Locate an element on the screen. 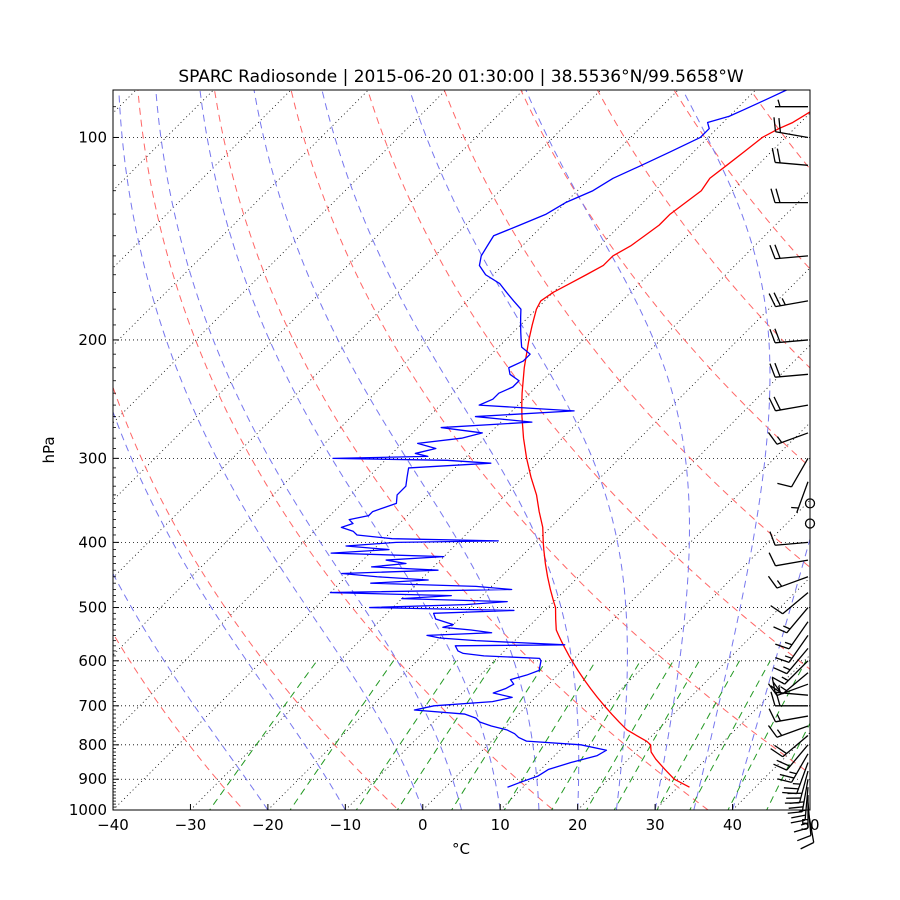  y-tick-label: 600 is located at coordinates (92, 661).